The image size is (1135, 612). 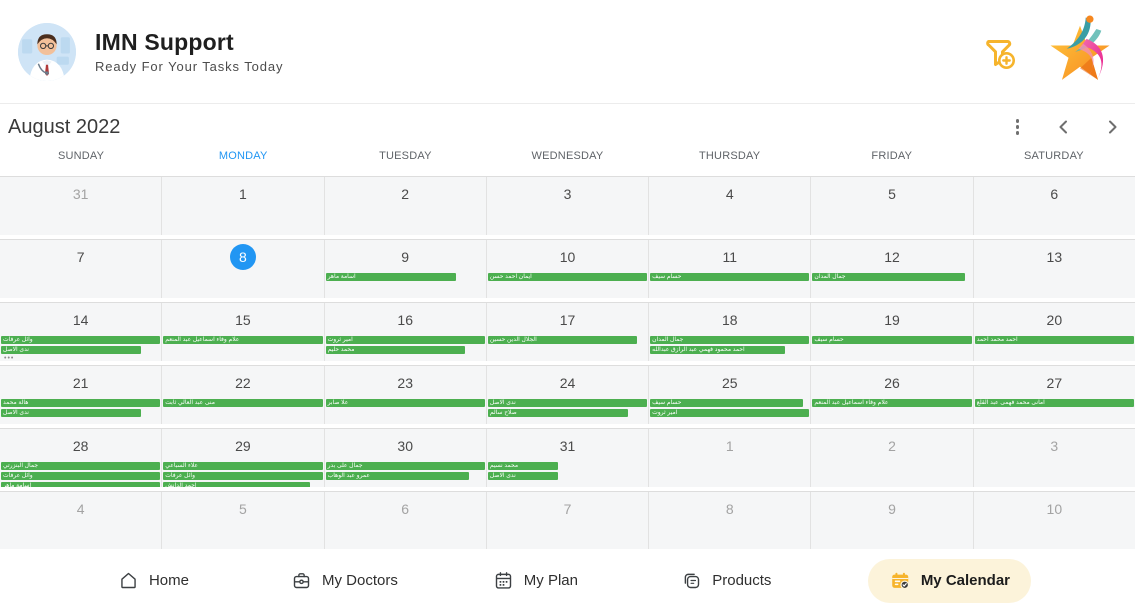 What do you see at coordinates (892, 332) in the screenshot?
I see `calendar-day-cell: 19 حسام سيف` at bounding box center [892, 332].